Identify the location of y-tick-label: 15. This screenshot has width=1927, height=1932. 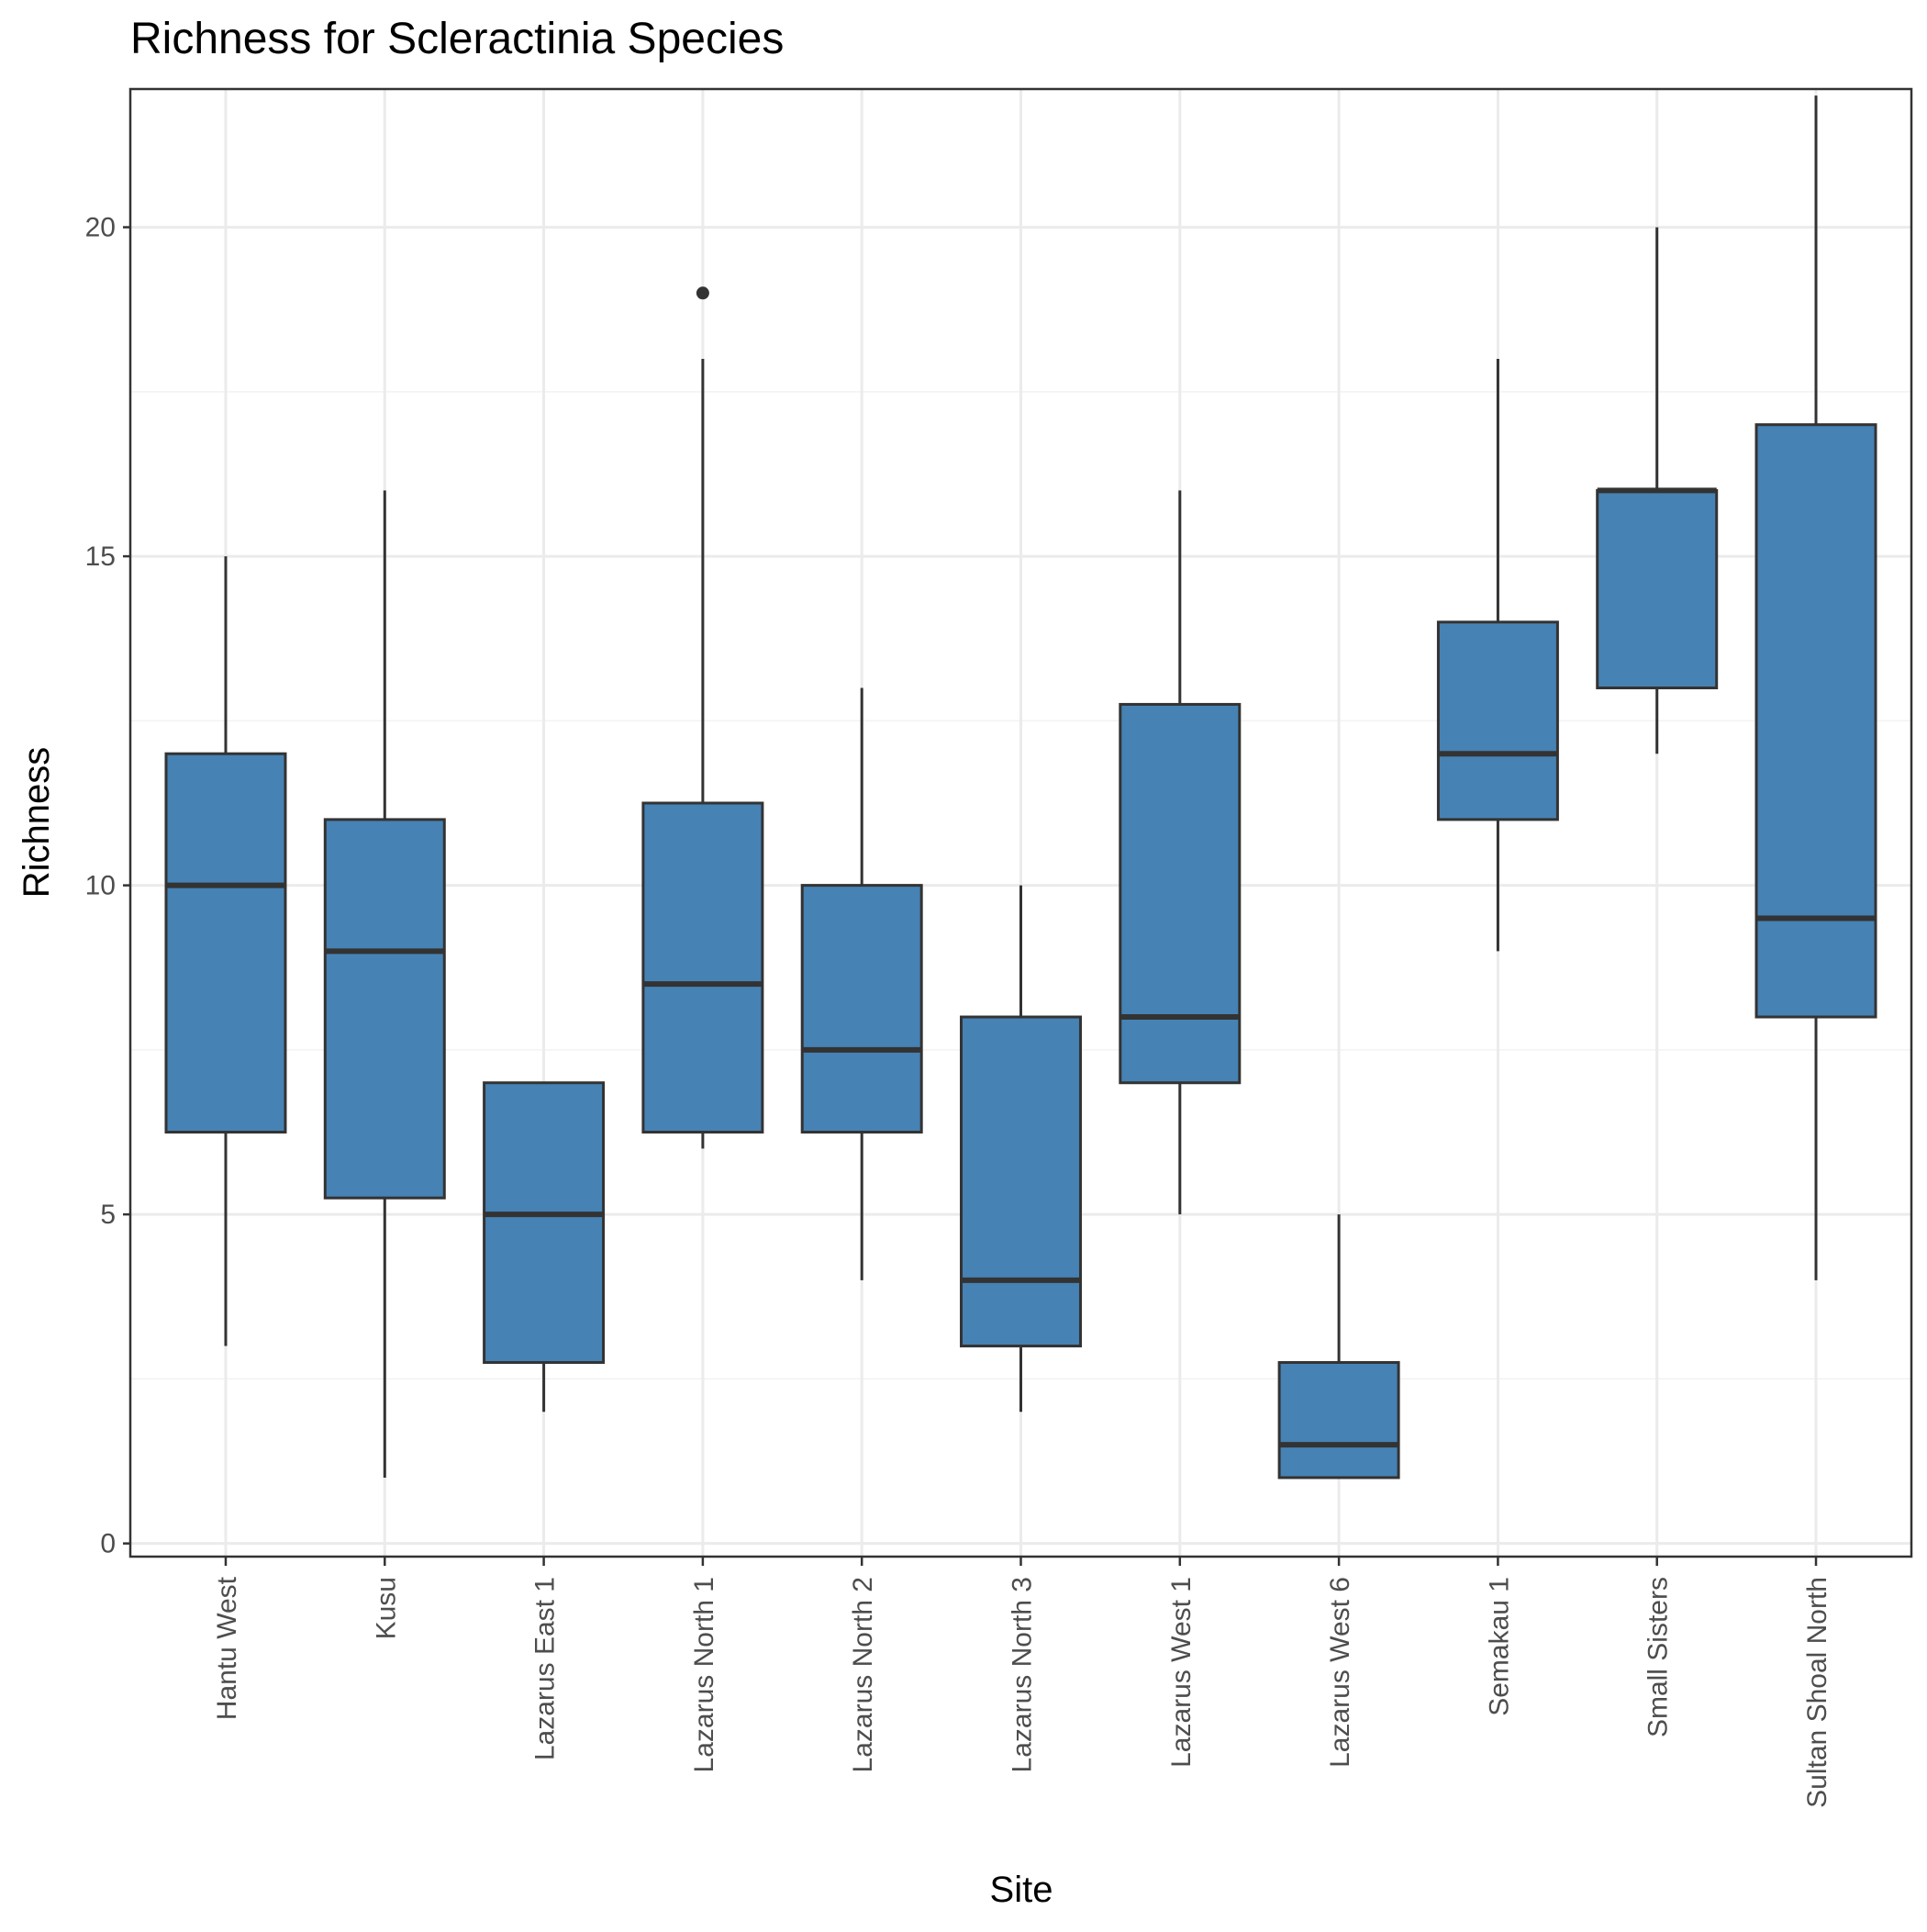
(100, 557).